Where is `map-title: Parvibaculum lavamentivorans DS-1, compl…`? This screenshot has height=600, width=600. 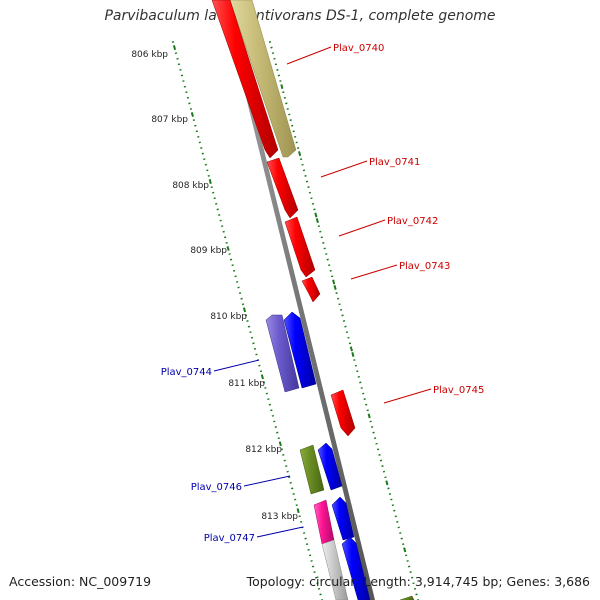
map-title: Parvibaculum lavamentivorans DS-1, compl… is located at coordinates (300, 16).